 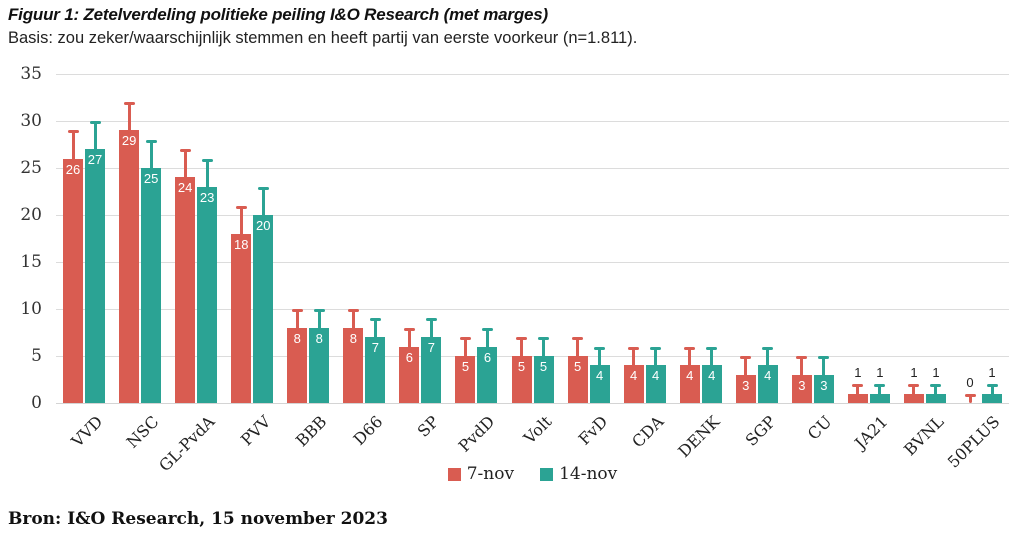 What do you see at coordinates (935, 398) in the screenshot?
I see `bar-14-nov-BVNL` at bounding box center [935, 398].